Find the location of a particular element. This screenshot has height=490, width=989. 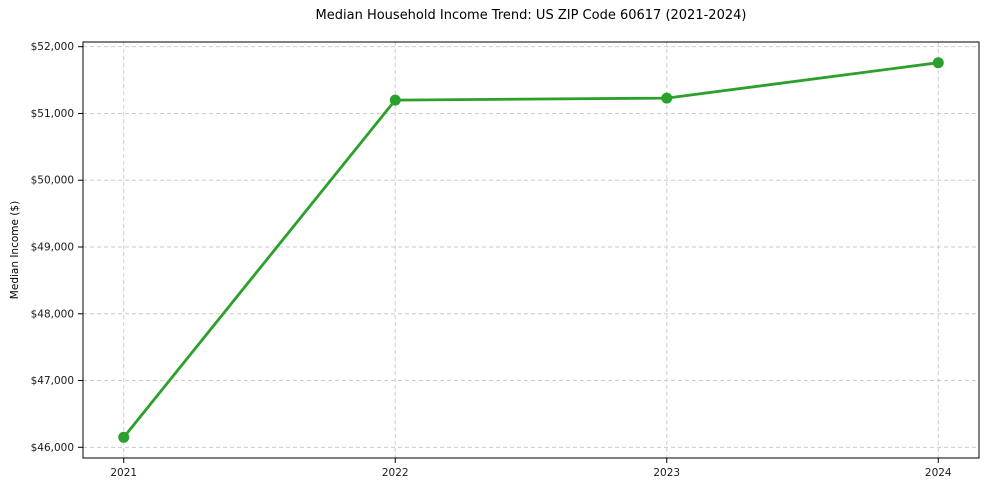

x-tick-label: 2021 is located at coordinates (123, 473).